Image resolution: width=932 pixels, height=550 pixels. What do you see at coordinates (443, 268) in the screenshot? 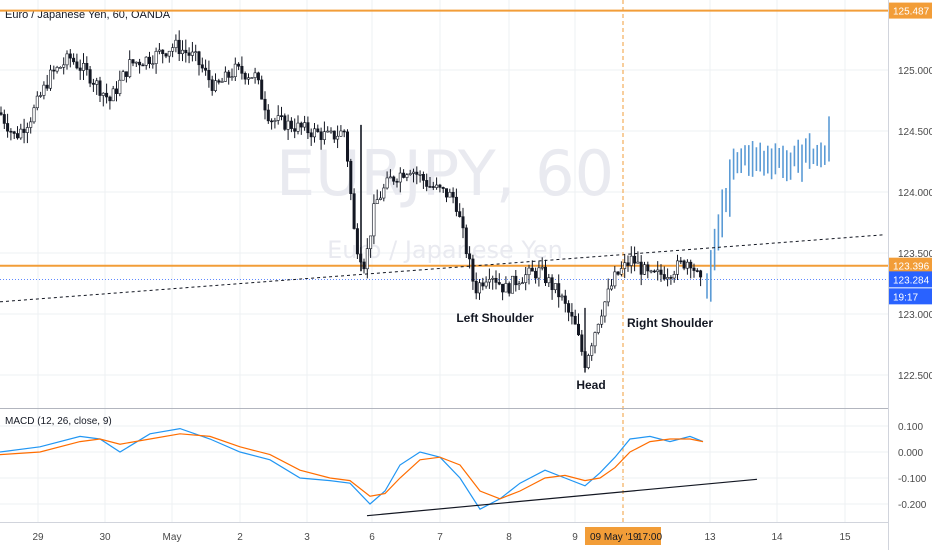
I see `neckline-dotted` at bounding box center [443, 268].